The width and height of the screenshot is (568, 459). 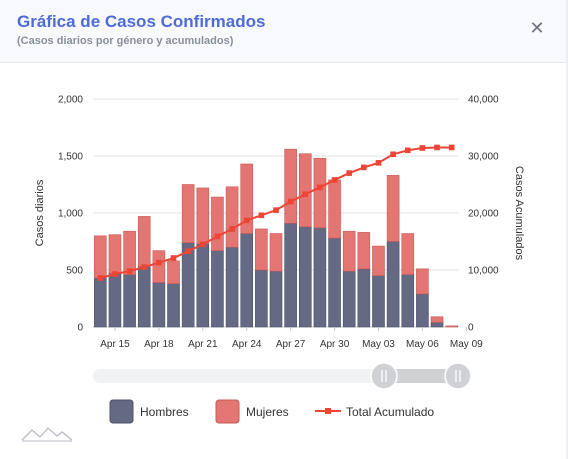 I want to click on navigator-selected-range, so click(x=421, y=376).